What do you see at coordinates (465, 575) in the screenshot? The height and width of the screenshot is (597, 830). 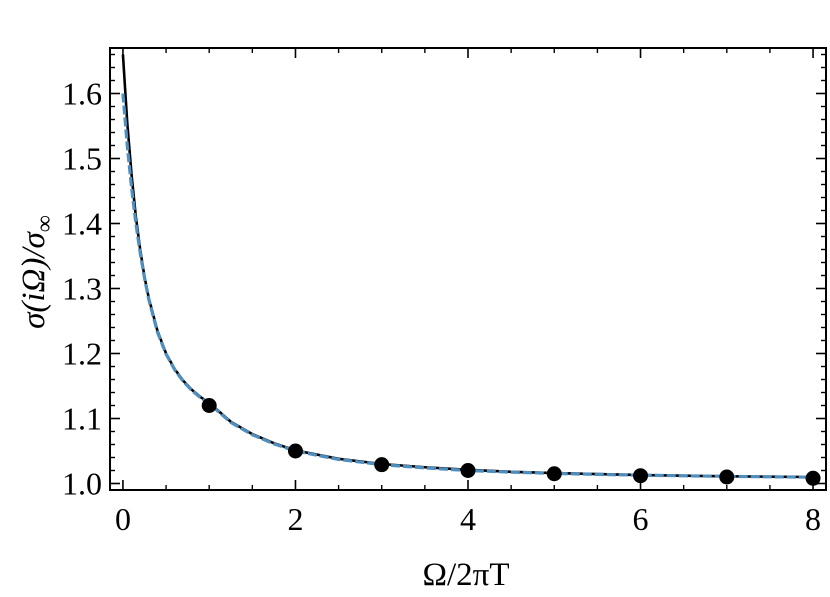 I see `x-axis-label: Ω/2πT` at bounding box center [465, 575].